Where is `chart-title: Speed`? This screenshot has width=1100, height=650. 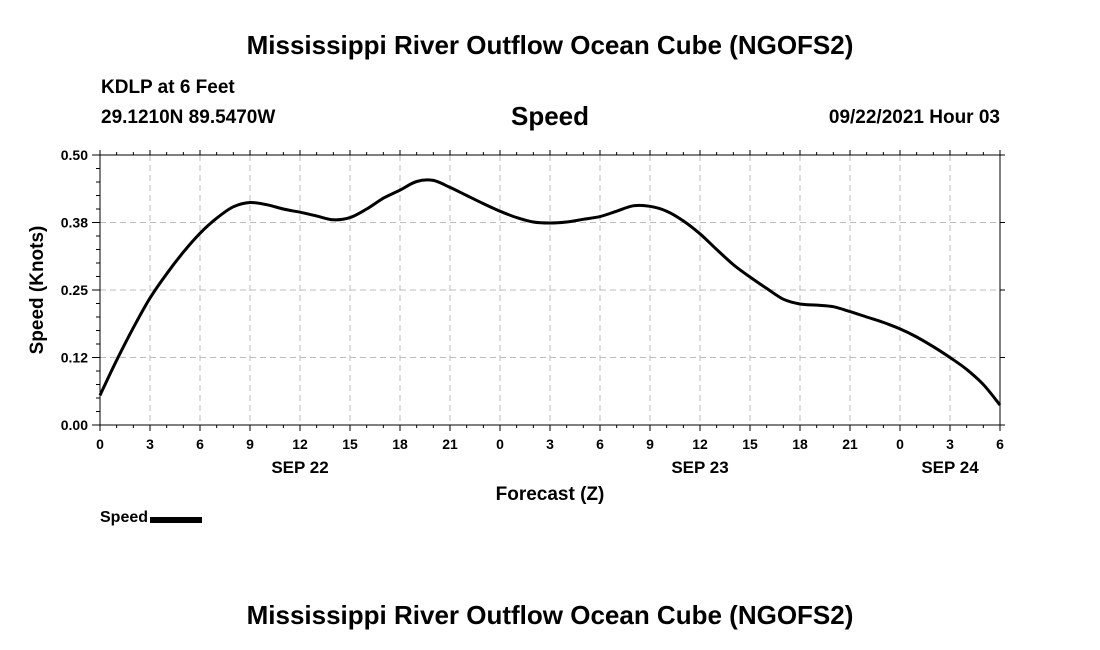 chart-title: Speed is located at coordinates (550, 116).